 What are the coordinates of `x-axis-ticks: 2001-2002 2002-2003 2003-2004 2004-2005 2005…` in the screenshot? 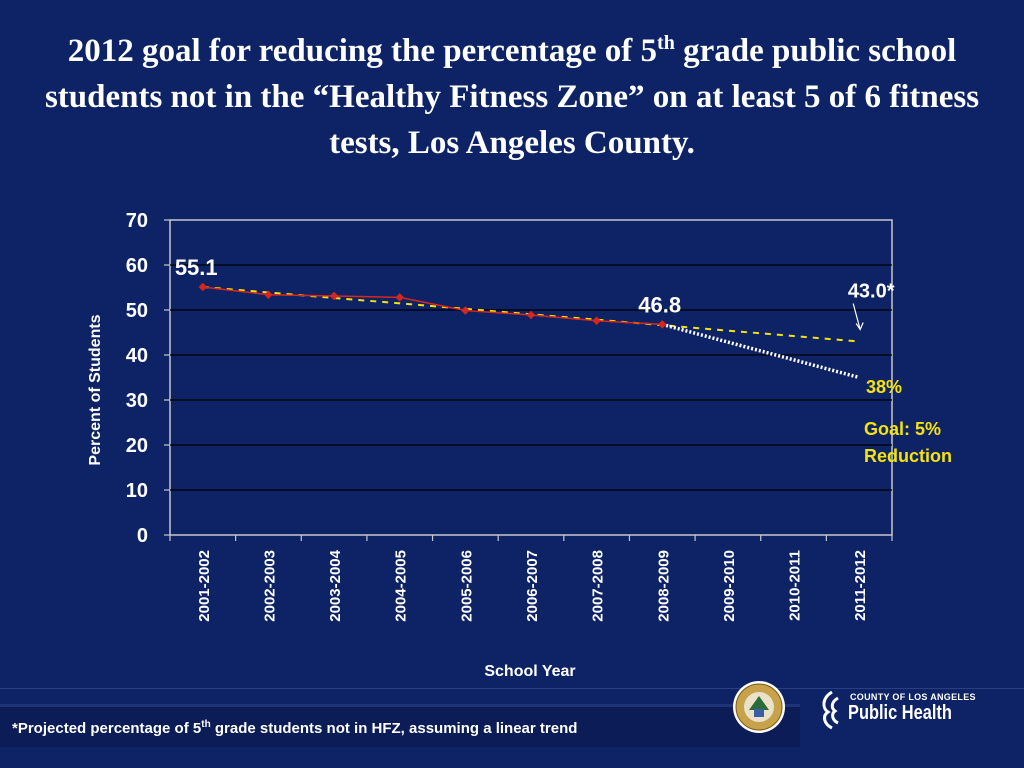 It's located at (531, 578).